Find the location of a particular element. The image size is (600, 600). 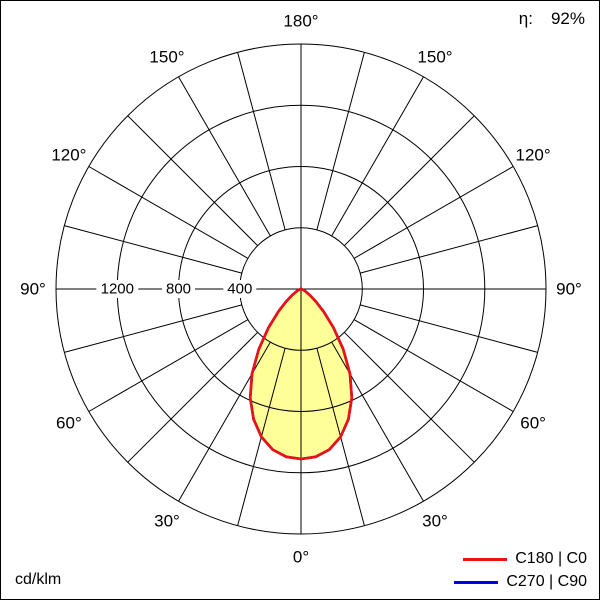

legend: C180 | C0 C270 | C90 is located at coordinates (520, 570).